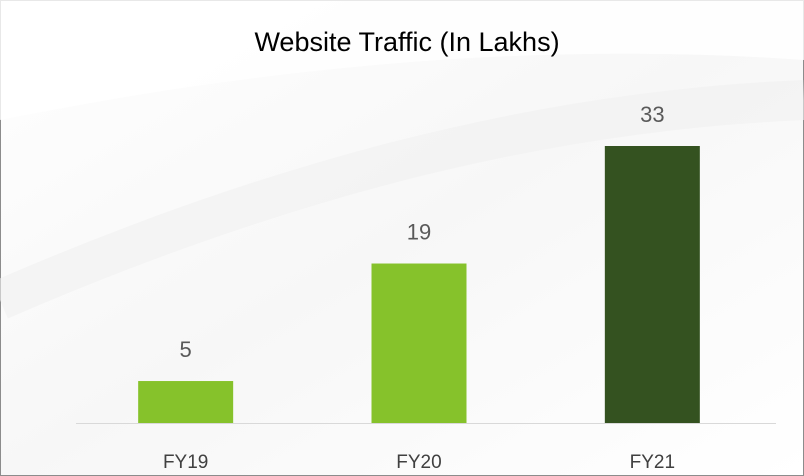 Image resolution: width=804 pixels, height=476 pixels. Describe the element at coordinates (186, 349) in the screenshot. I see `data-label: 5` at that location.